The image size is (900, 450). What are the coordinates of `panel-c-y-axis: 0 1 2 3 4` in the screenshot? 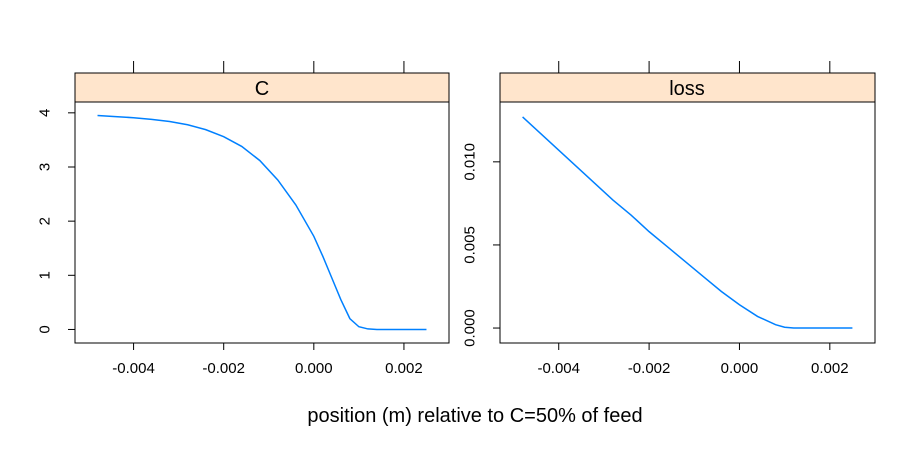 It's located at (56, 221).